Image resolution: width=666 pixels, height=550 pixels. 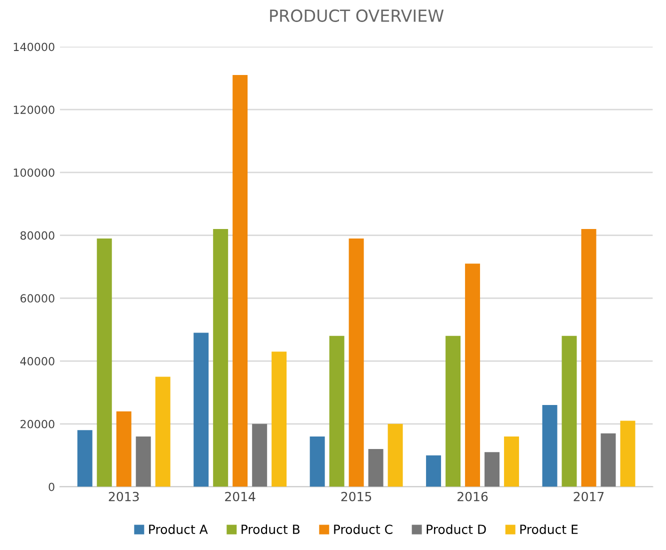 I want to click on x-tick-label: 2013, so click(x=123, y=497).